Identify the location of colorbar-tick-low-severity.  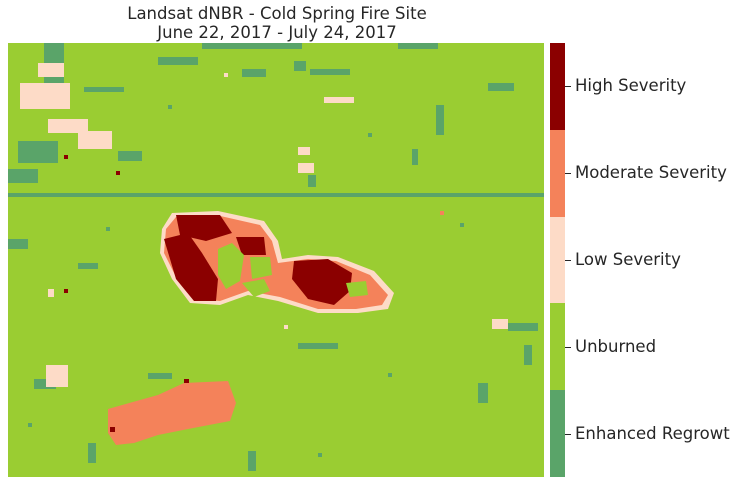
(568, 260).